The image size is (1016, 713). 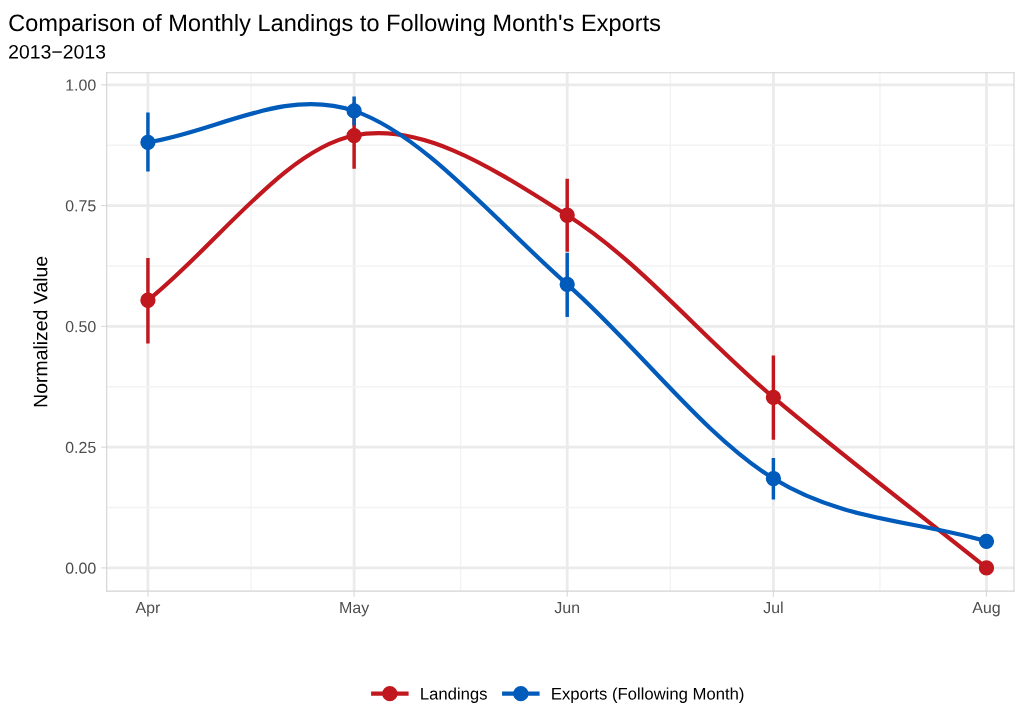 I want to click on x-tick-label: May, so click(x=355, y=609).